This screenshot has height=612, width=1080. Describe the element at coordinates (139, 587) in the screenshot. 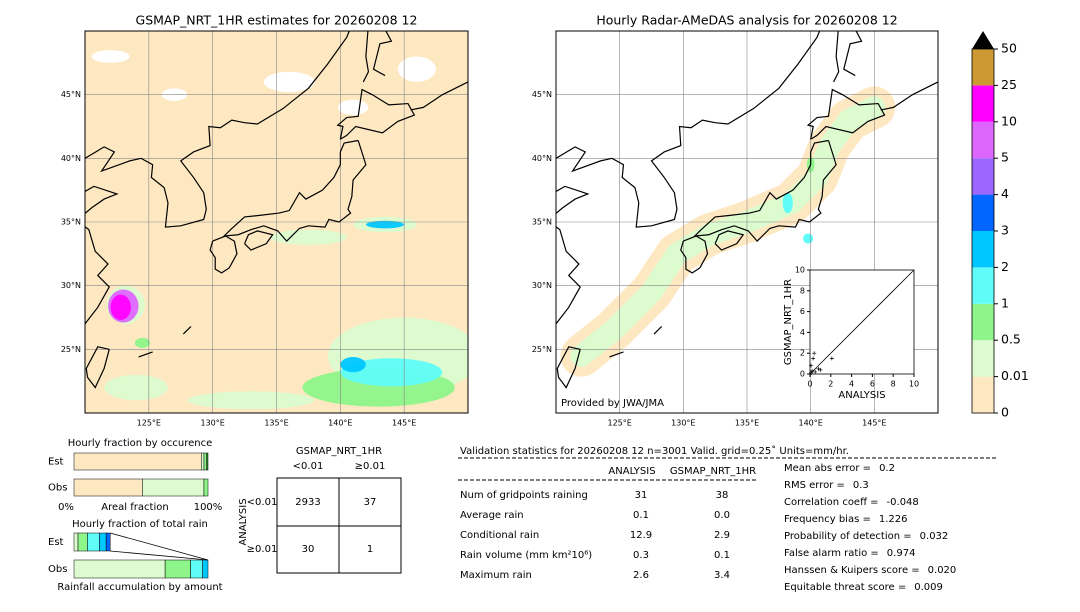

I see `axis-title: Rainfall accumulation by amount` at that location.